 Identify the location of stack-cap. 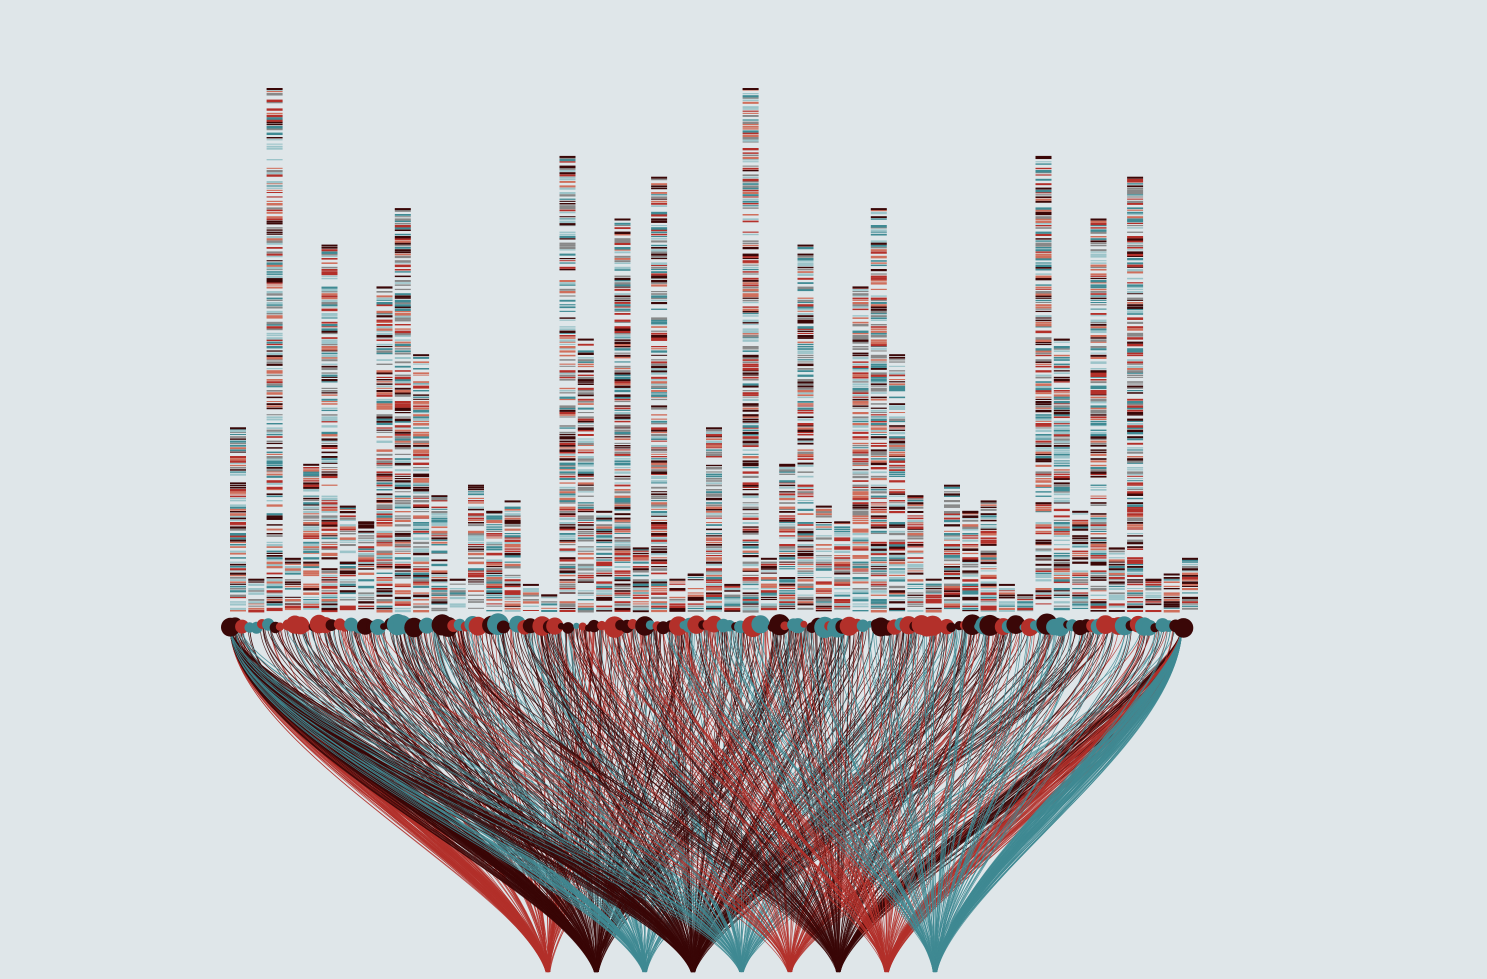
(1116, 548).